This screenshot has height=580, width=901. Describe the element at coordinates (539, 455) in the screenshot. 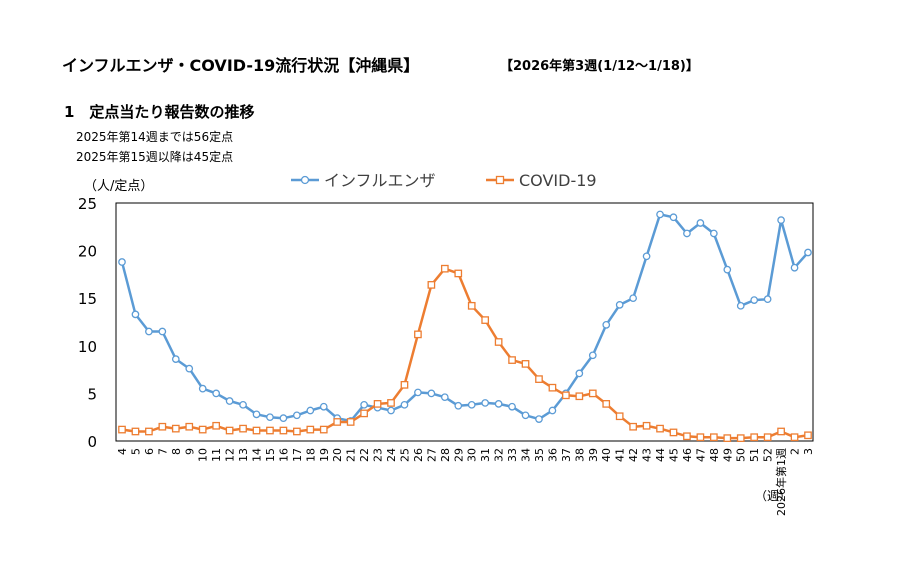

I see `x-tick-label: 35` at that location.